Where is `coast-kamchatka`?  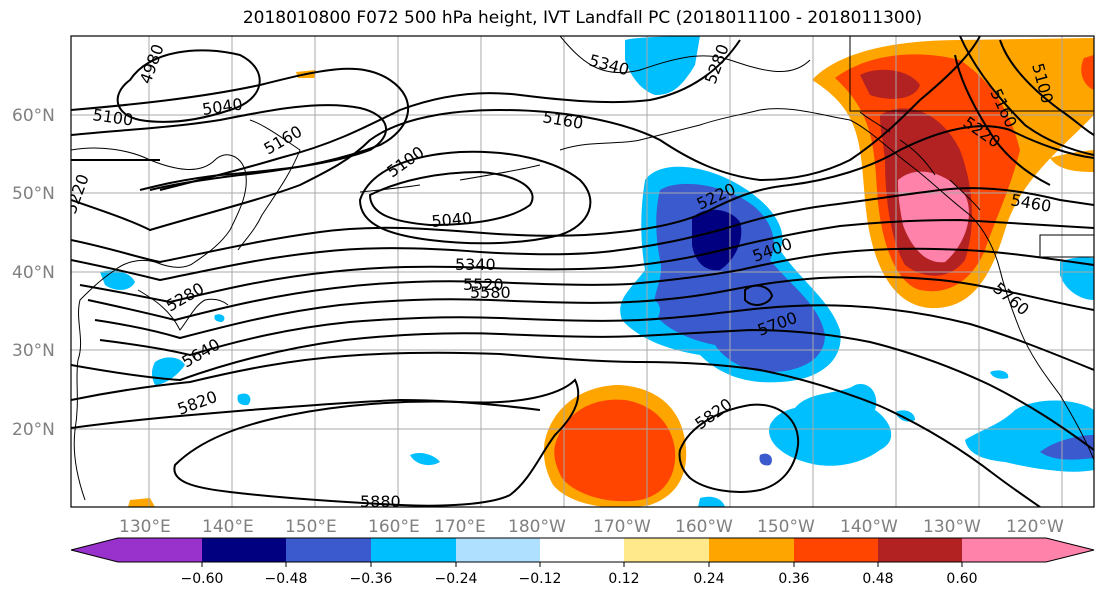 coast-kamchatka is located at coordinates (269, 185).